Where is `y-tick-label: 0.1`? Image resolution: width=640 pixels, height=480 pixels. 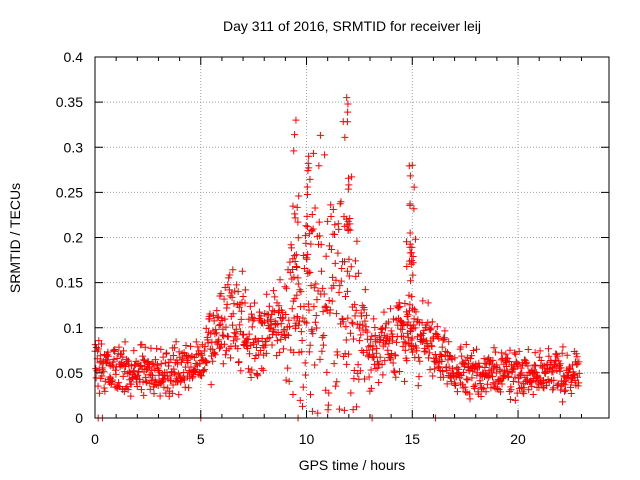
y-tick-label: 0.1 is located at coordinates (74, 328).